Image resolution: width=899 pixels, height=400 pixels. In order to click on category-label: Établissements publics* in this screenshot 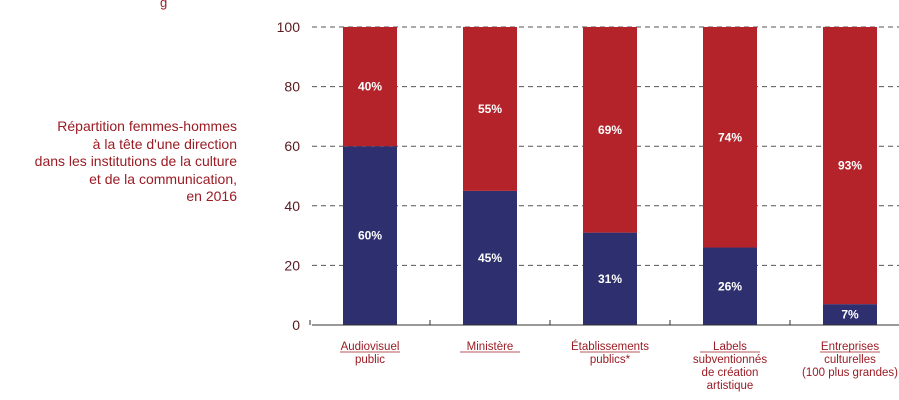, I will do `click(610, 353)`.